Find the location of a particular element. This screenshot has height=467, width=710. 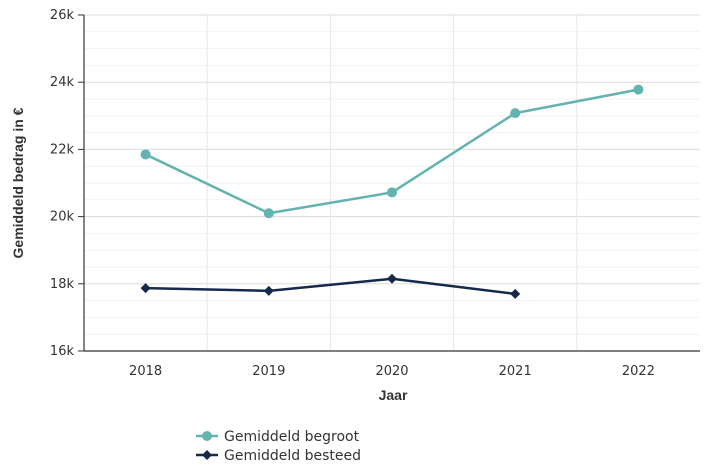

y-axis-title: Gemiddeld bedrag in € is located at coordinates (18, 182).